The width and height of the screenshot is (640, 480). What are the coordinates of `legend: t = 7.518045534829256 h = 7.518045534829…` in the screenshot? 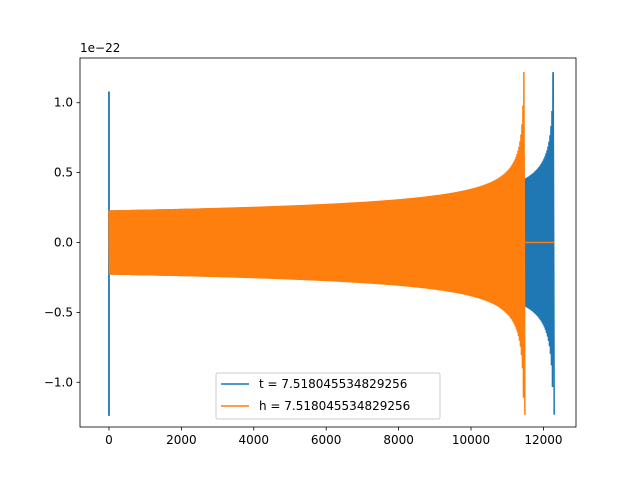 It's located at (328, 396).